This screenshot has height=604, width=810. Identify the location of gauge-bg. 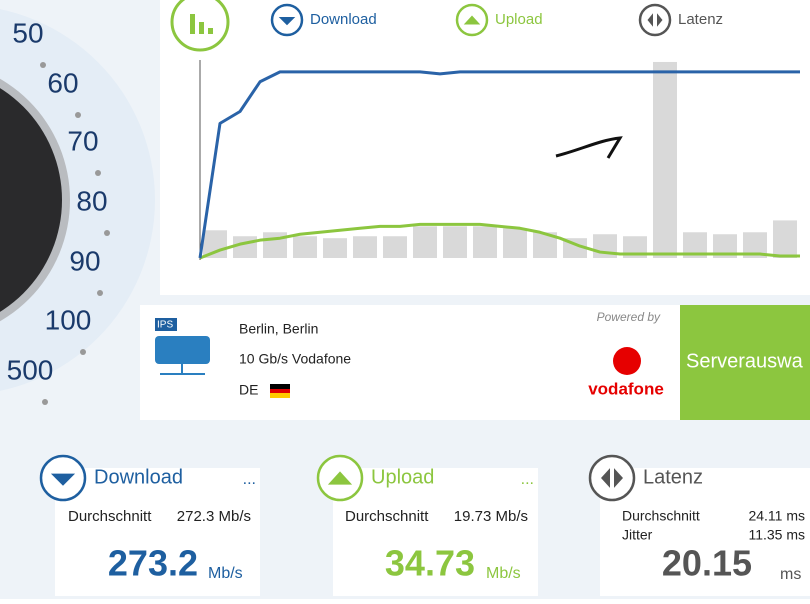
(77, 200).